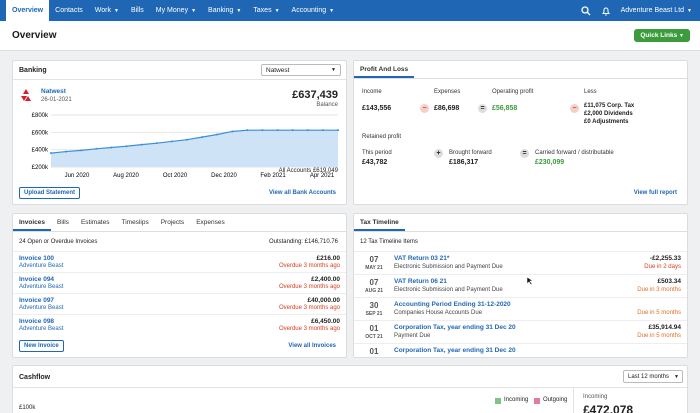 This screenshot has height=413, width=700. What do you see at coordinates (447, 92) in the screenshot?
I see `expenses-label: Expenses` at bounding box center [447, 92].